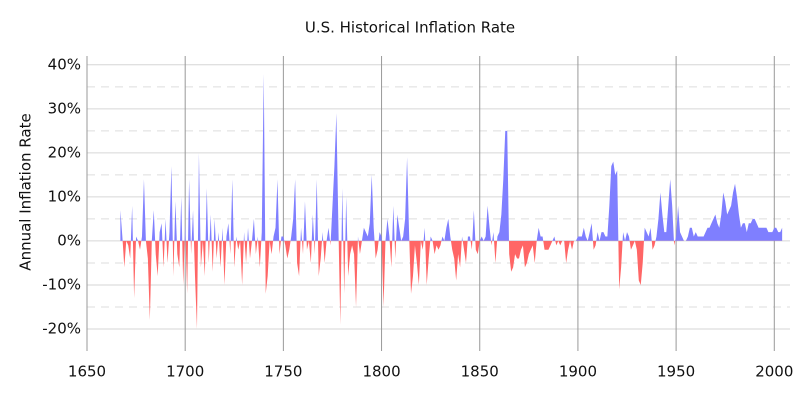 This screenshot has width=800, height=400. Describe the element at coordinates (578, 372) in the screenshot. I see `x-tick-label: 1900` at that location.